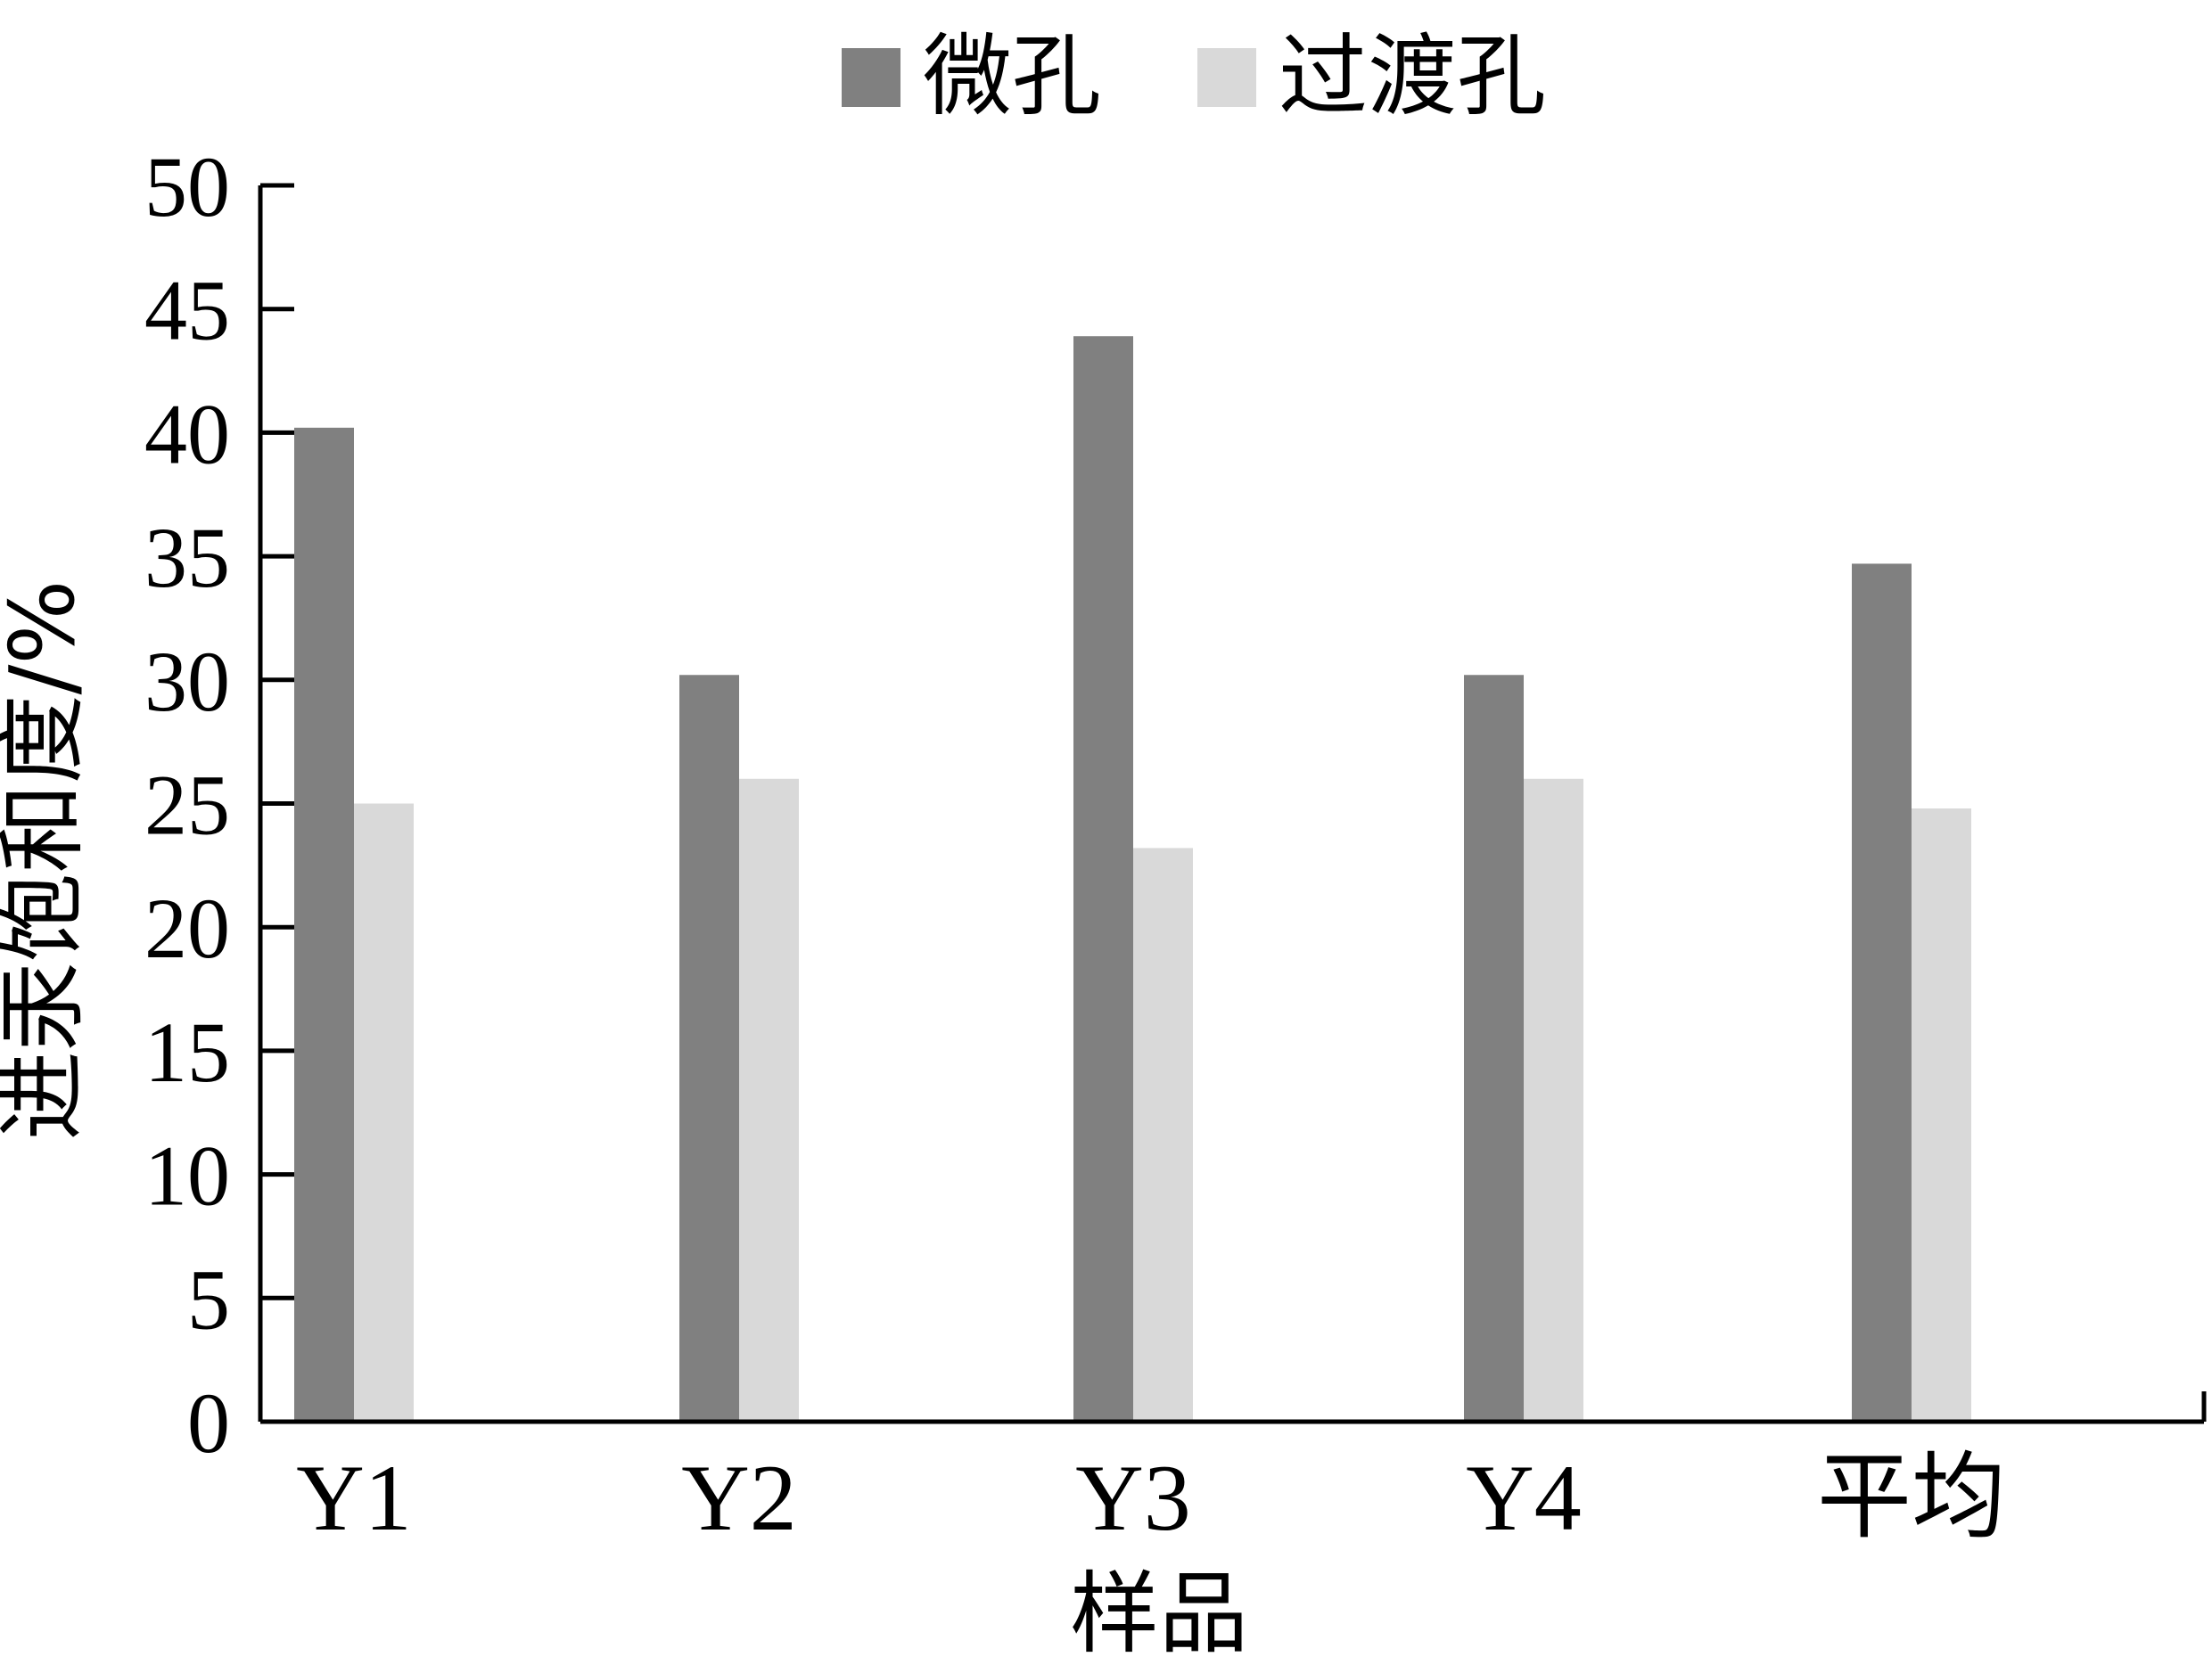 This screenshot has width=2212, height=1665. I want to click on x-axis-ticks: Y1 Y2 Y3 Y4 平均, so click(1151, 1498).